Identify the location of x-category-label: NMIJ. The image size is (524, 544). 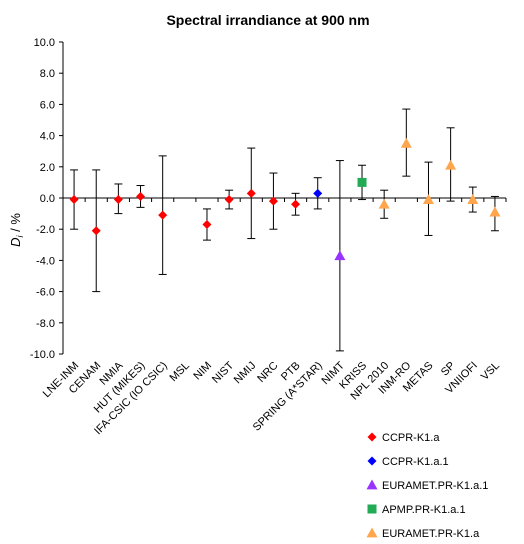
(245, 373).